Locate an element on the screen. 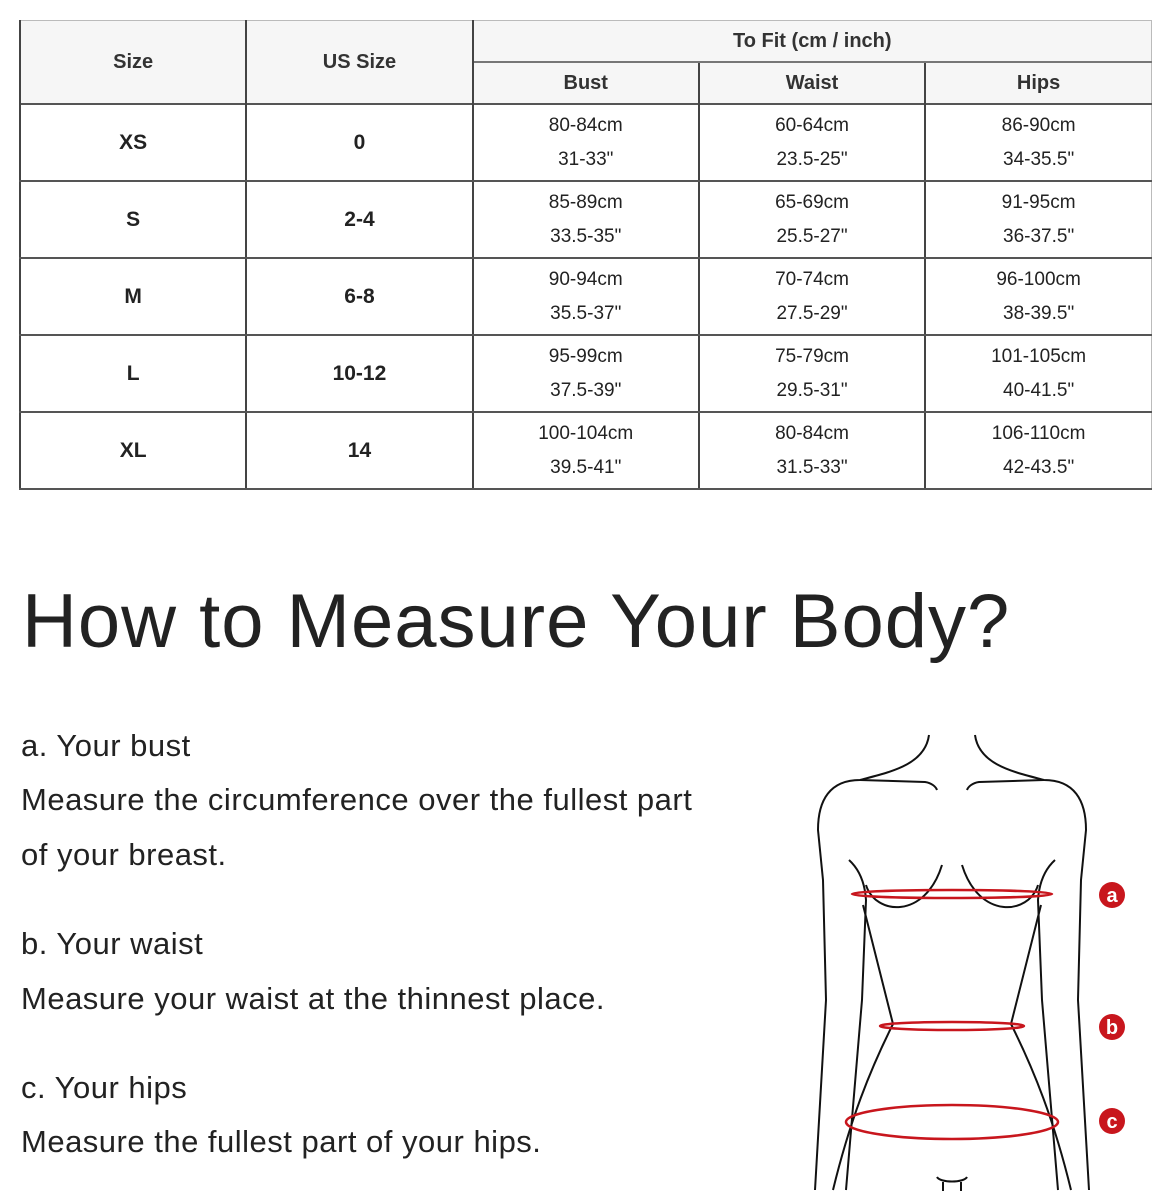  svg-text: c is located at coordinates (1111, 1122).